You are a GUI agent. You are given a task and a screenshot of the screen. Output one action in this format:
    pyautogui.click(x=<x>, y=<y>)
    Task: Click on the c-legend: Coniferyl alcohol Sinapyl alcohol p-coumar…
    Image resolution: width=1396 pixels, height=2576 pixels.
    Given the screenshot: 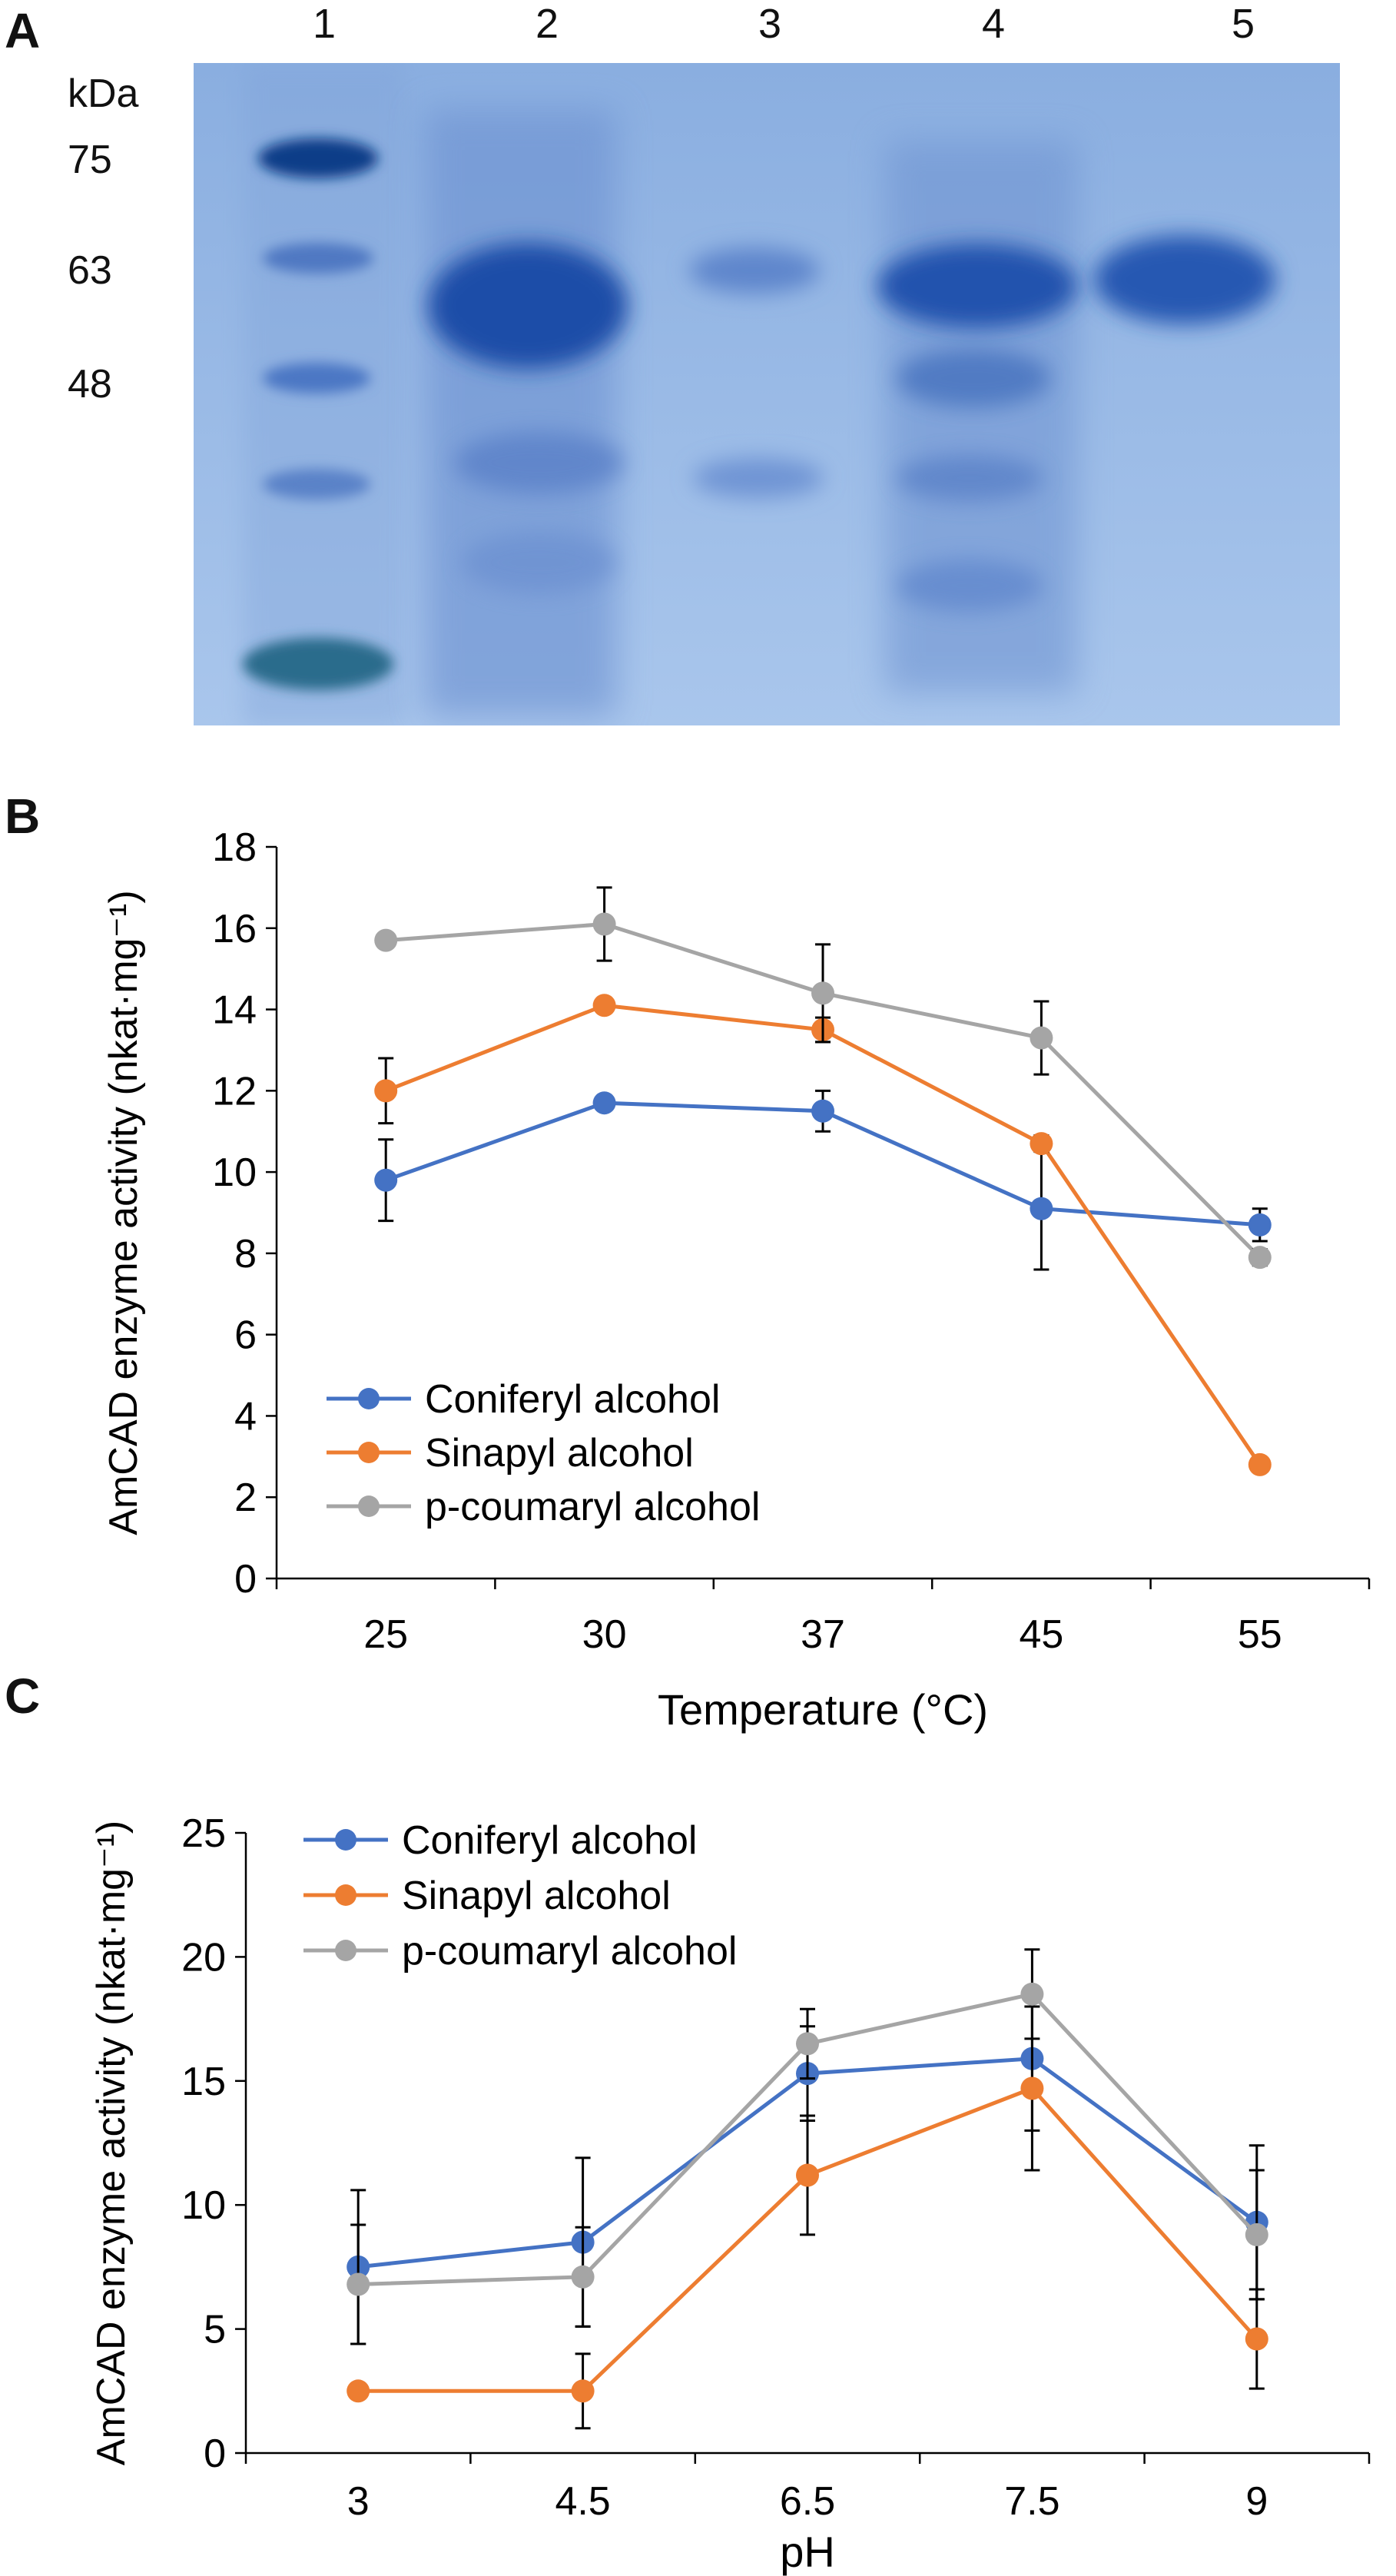 What is the action you would take?
    pyautogui.click(x=520, y=1895)
    